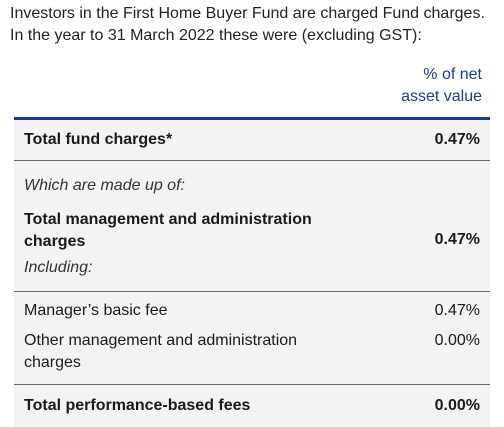  What do you see at coordinates (457, 139) in the screenshot?
I see `total-fund-charges-value: 0.47%` at bounding box center [457, 139].